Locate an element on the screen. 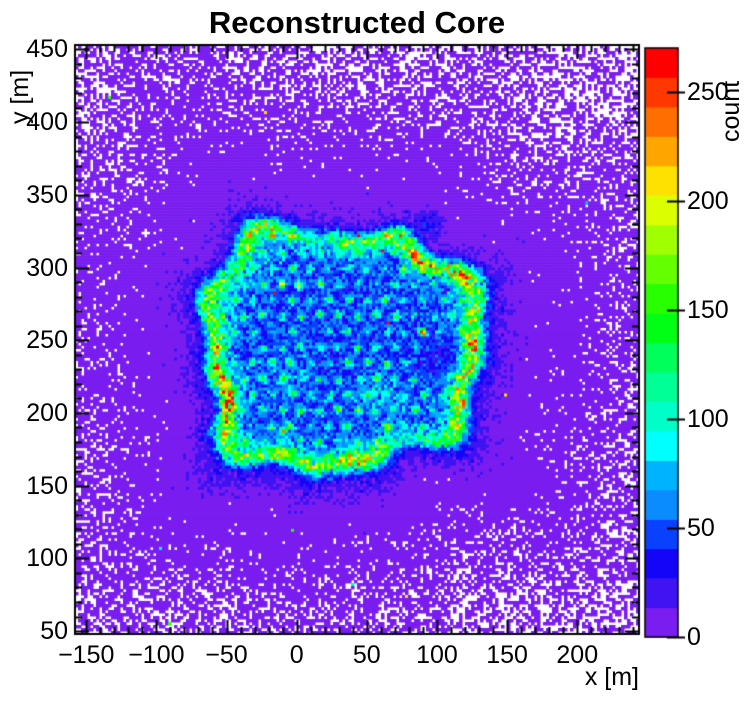 Image resolution: width=746 pixels, height=722 pixels. colorbar-tick-label: 250 is located at coordinates (708, 91).